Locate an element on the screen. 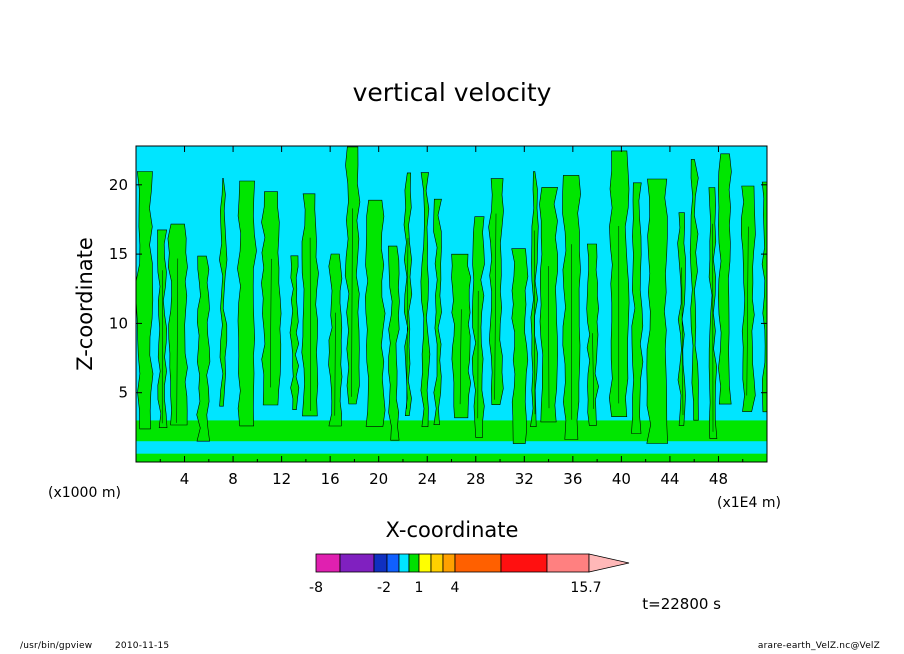 The image size is (904, 654). bottom-band is located at coordinates (451, 457).